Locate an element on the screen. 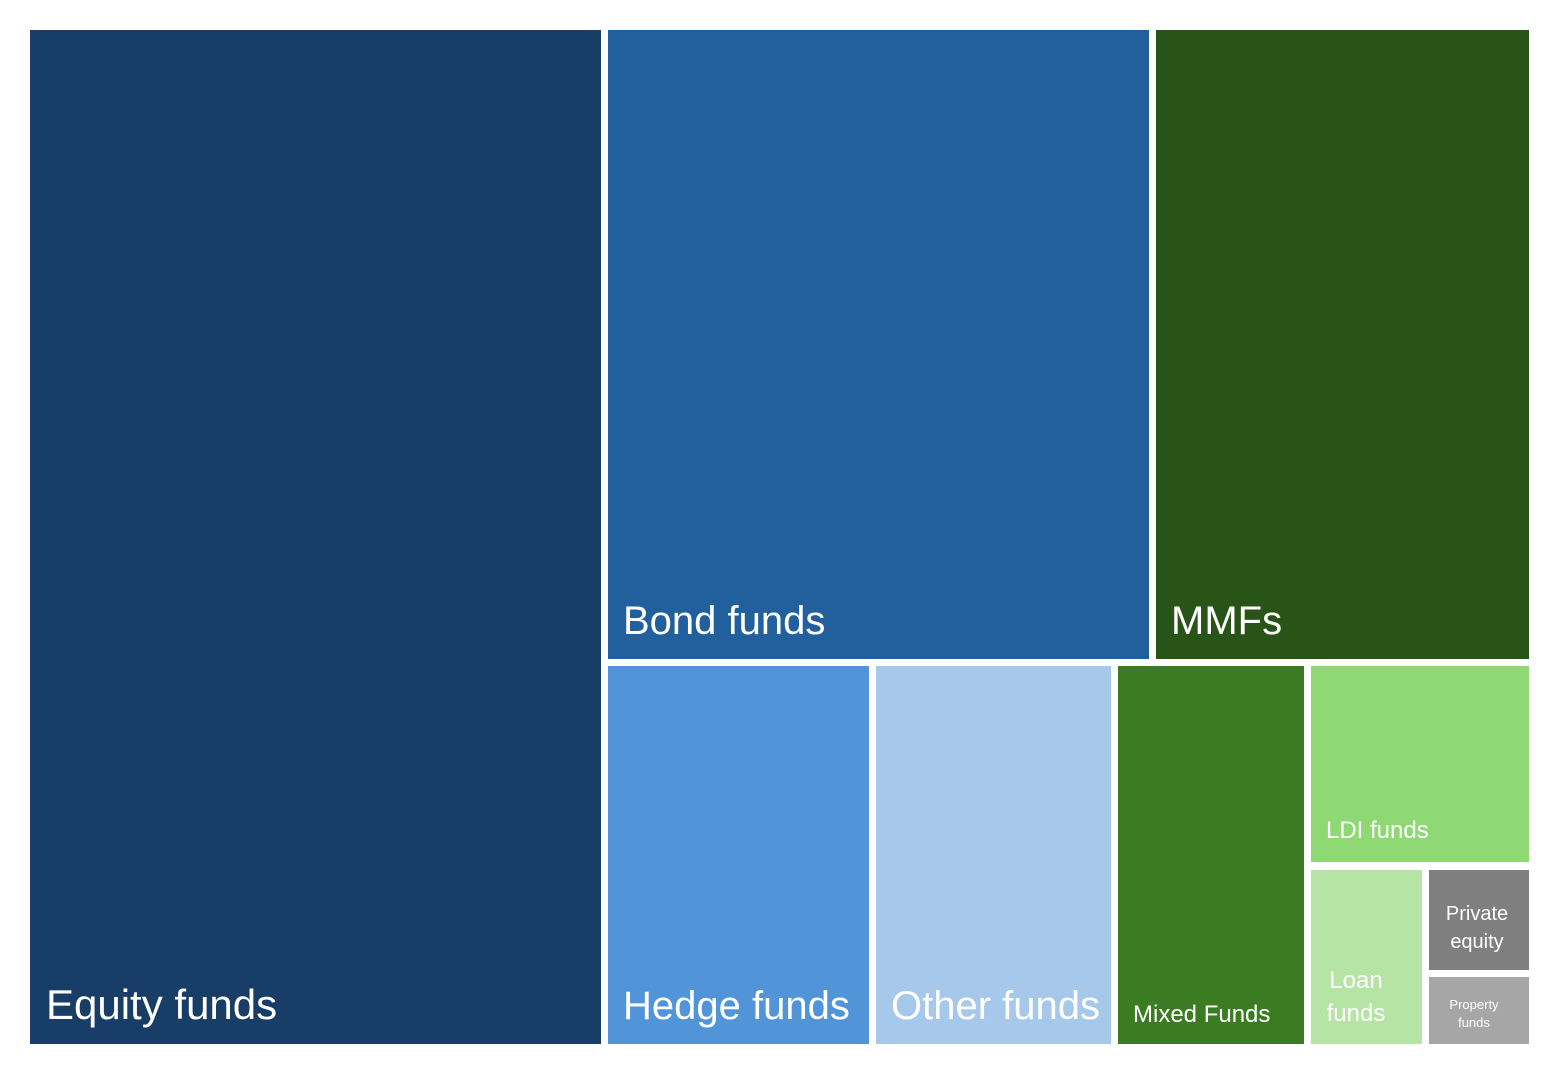 The width and height of the screenshot is (1560, 1074). label-property-funds: Property funds is located at coordinates (1474, 1013).